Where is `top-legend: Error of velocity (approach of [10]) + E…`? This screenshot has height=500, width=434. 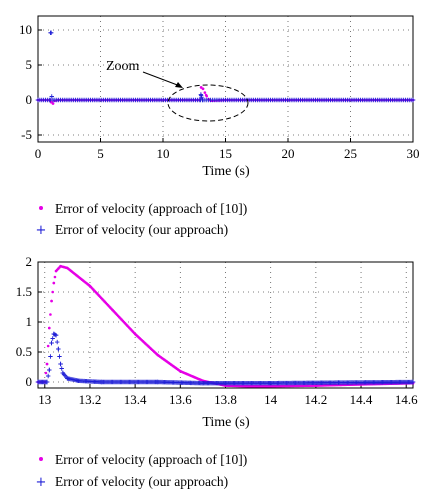
top-legend: Error of velocity (approach of [10]) + E… is located at coordinates (142, 219).